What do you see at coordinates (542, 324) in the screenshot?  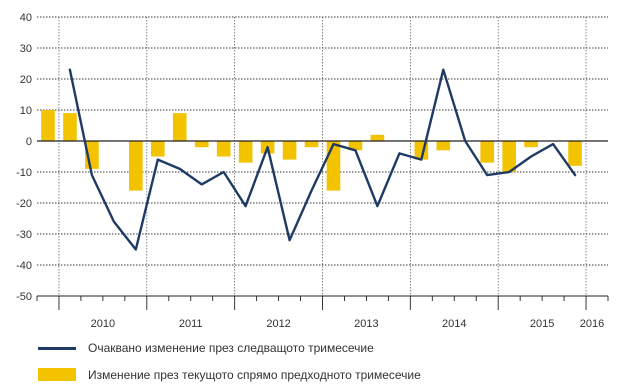 I see `x-tick-label: 2015` at bounding box center [542, 324].